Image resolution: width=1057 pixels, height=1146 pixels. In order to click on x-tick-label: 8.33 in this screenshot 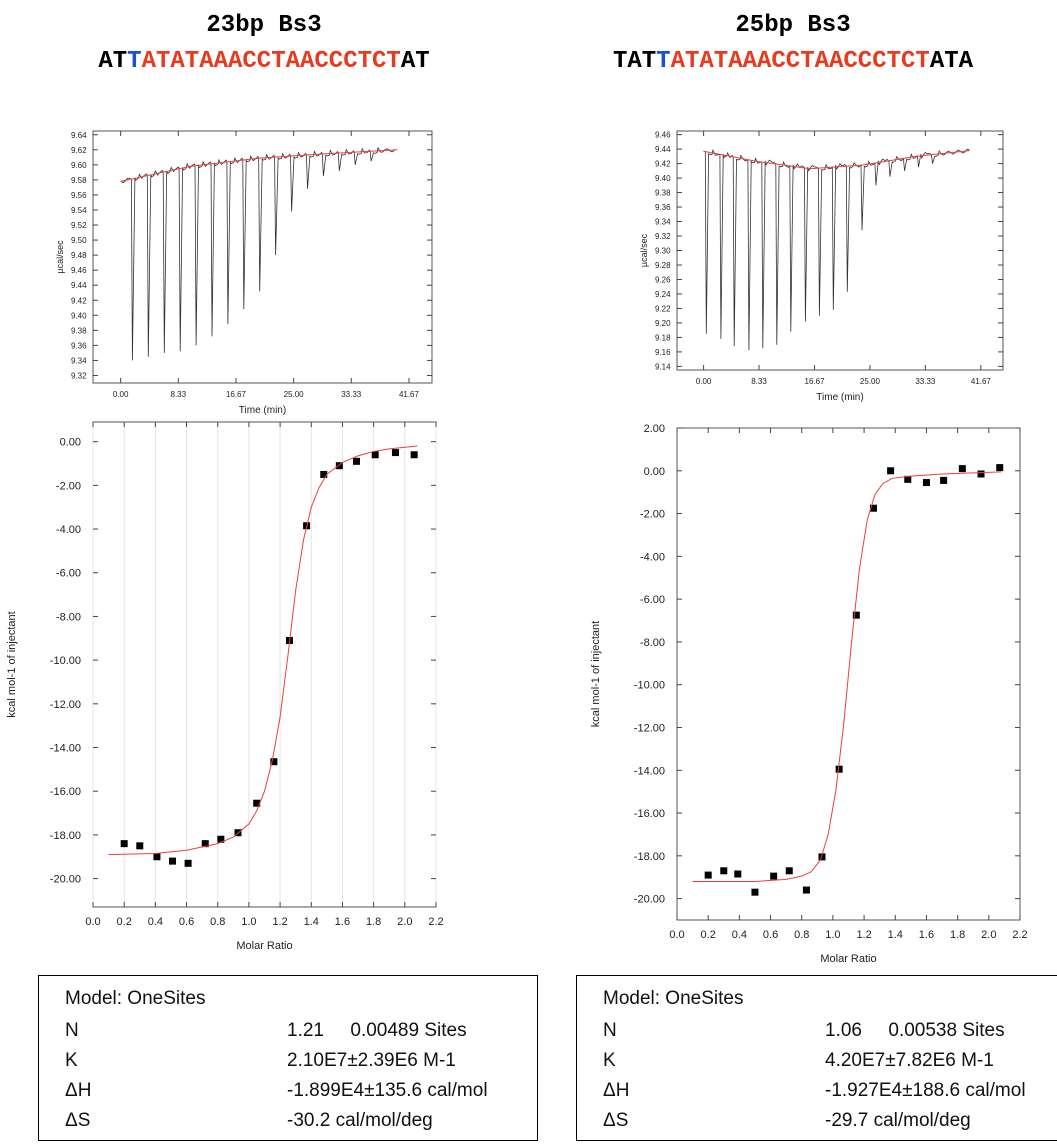, I will do `click(179, 394)`.